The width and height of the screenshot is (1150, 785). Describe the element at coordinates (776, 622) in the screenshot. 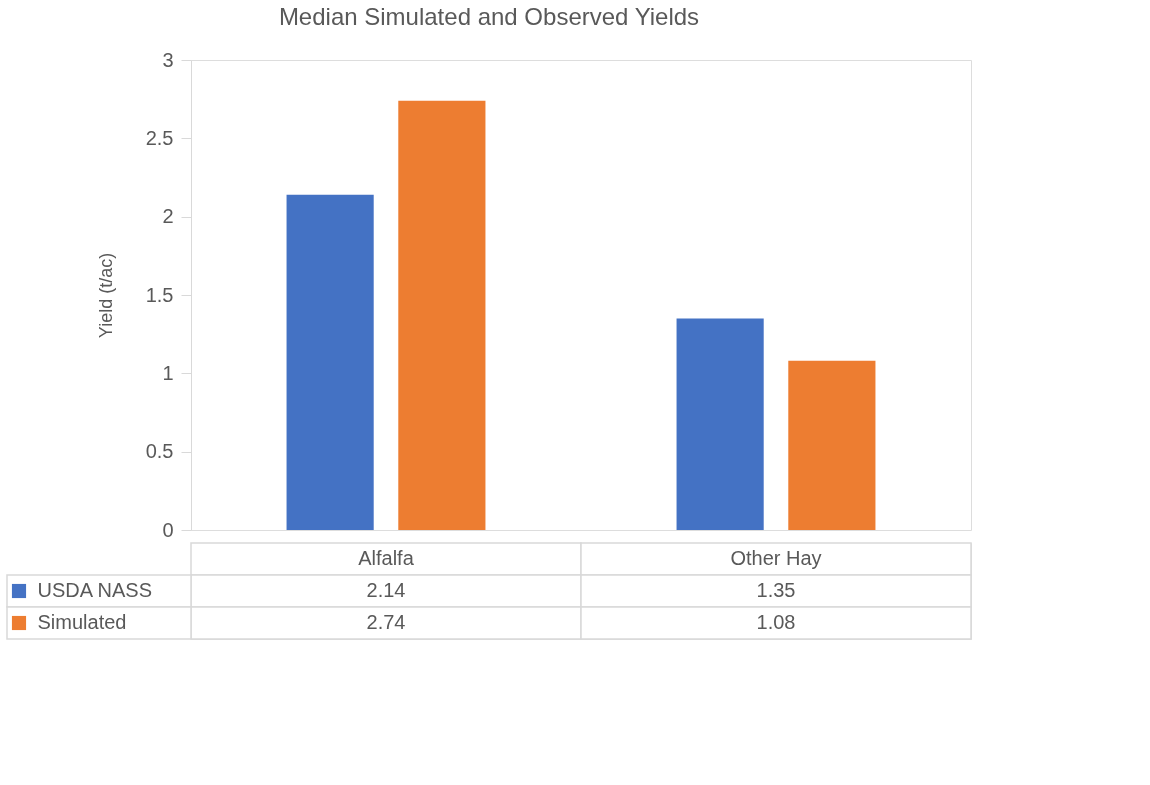

I see `data-label: 1.08` at that location.